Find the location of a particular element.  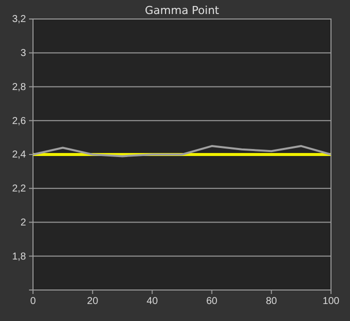

y-tick-label: 1,8 is located at coordinates (19, 256).